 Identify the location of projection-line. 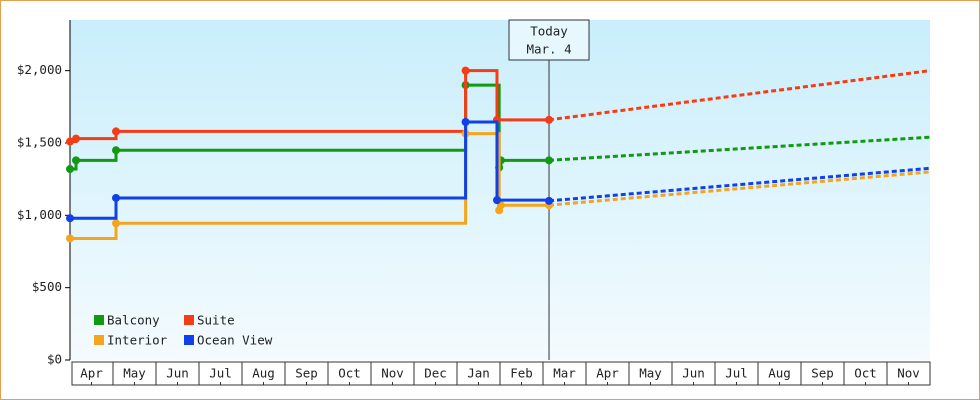
(739, 95).